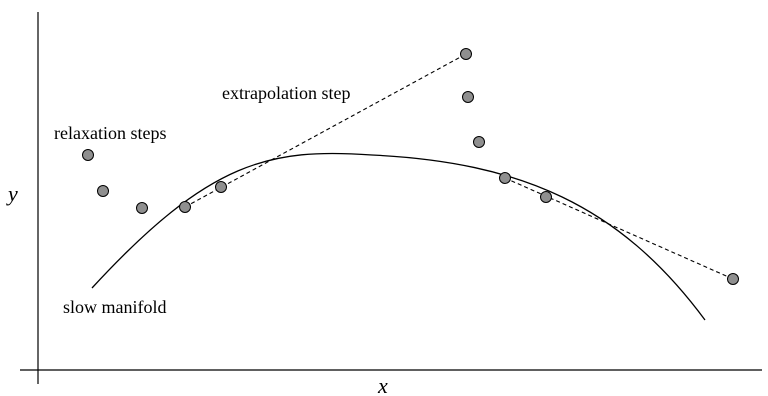 The height and width of the screenshot is (396, 768). I want to click on extrapolation-step-label: extrapolation step, so click(286, 93).